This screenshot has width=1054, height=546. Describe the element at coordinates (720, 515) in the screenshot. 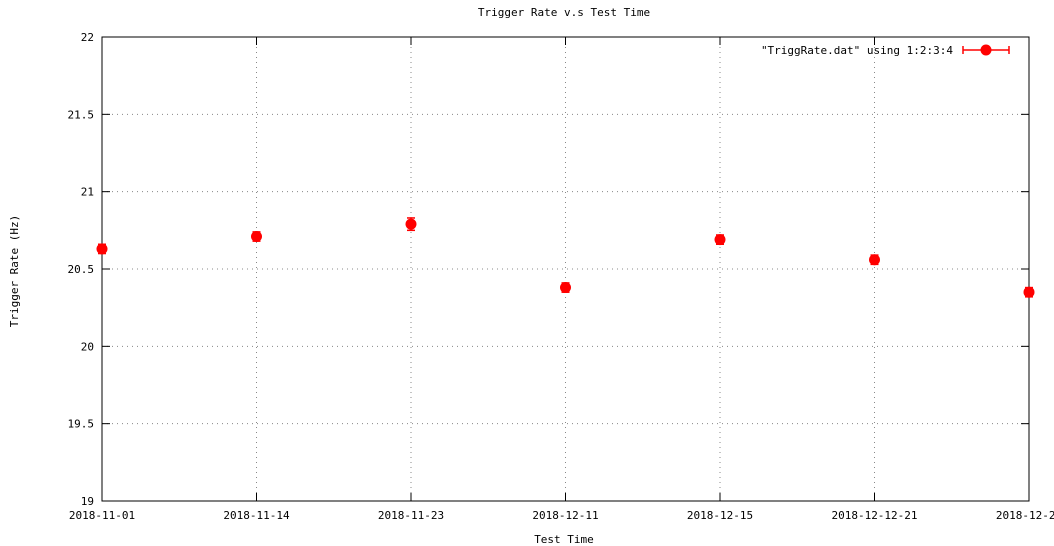

I see `x-tick-label: 2018-12-15` at that location.